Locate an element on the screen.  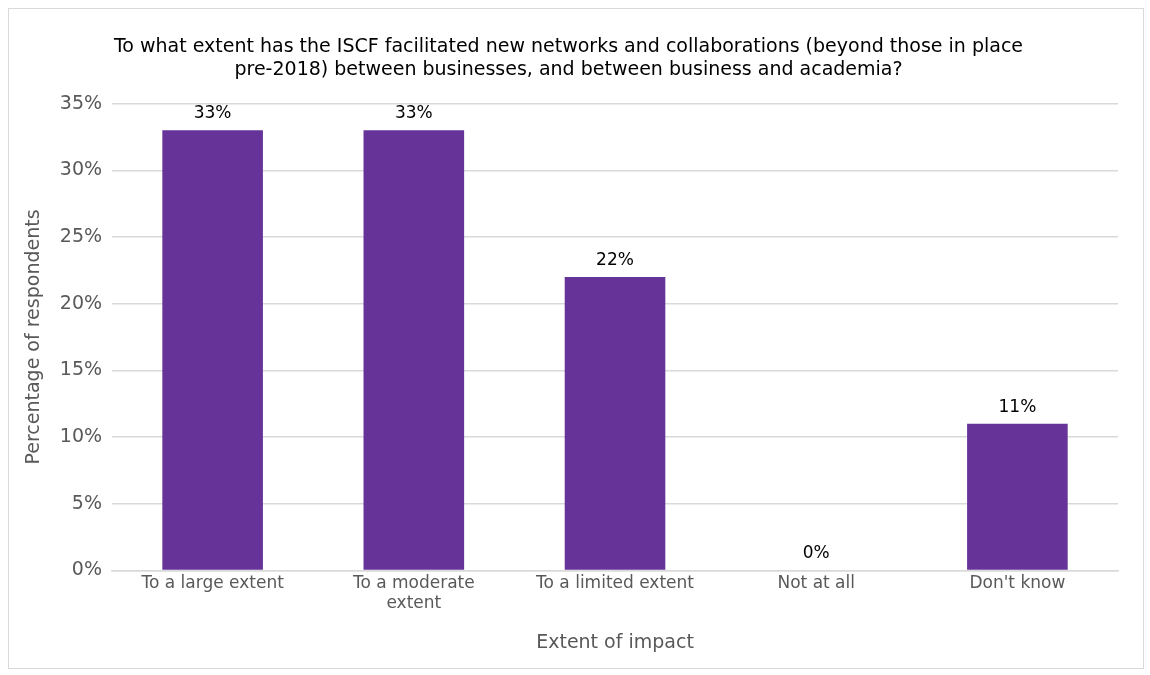
x-axis-title: Extent of impact is located at coordinates (615, 640).